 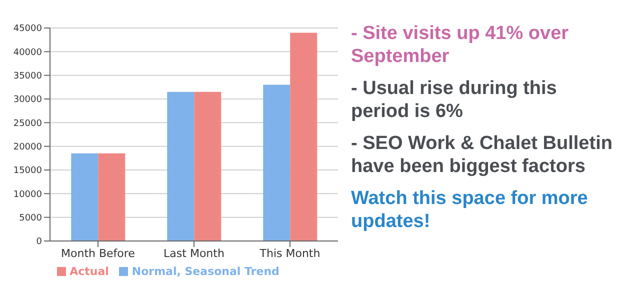 What do you see at coordinates (289, 253) in the screenshot?
I see `x-tick-label: This Month` at bounding box center [289, 253].